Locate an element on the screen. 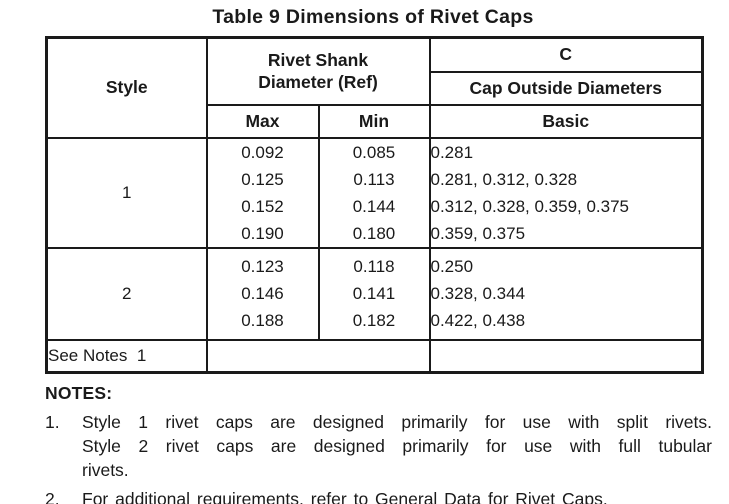 The image size is (729, 504). style-1-max-values: 0.092 0.125 0.152 0.190 is located at coordinates (262, 192).